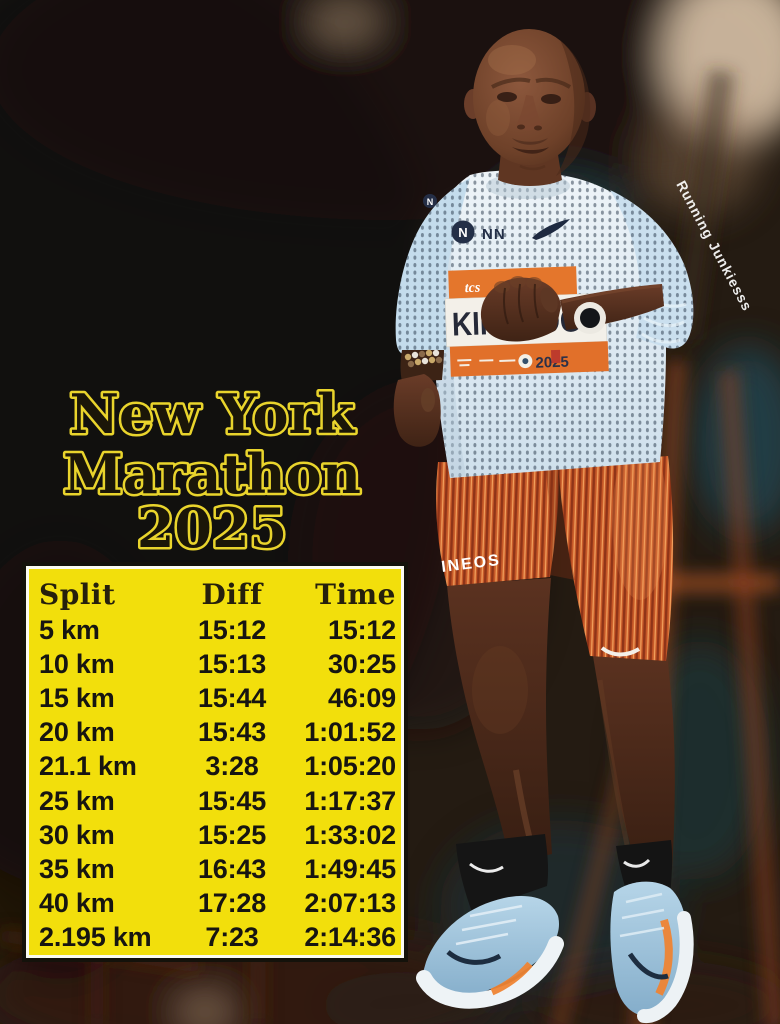 This screenshot has height=1024, width=780. I want to click on table-row: 40 km 17:28 2:07:13, so click(215, 904).